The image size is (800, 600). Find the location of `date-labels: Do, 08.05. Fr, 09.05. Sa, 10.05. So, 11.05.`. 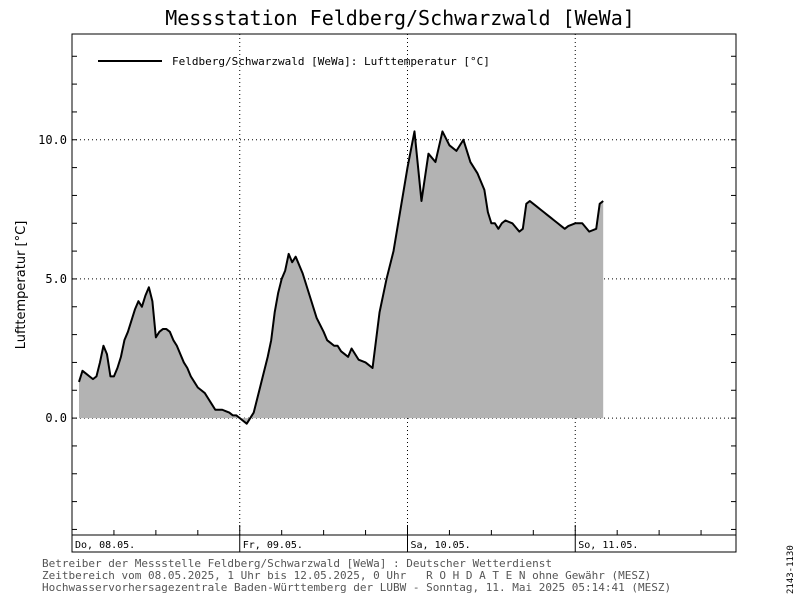

date-labels: Do, 08.05. Fr, 09.05. Sa, 10.05. So, 11.05. is located at coordinates (356, 543).